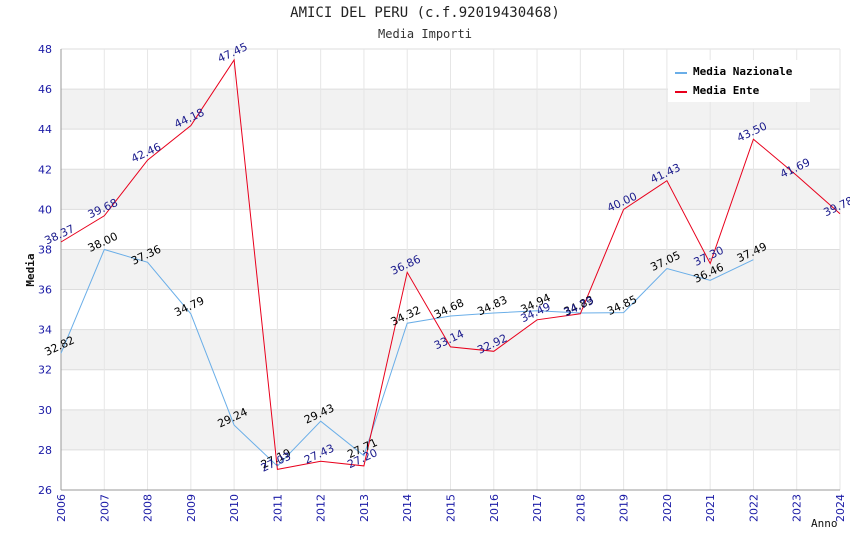  What do you see at coordinates (45, 270) in the screenshot?
I see `y-tick-labels: 26 28 30 32 34 36 38 40 42 44 46 48` at bounding box center [45, 270].